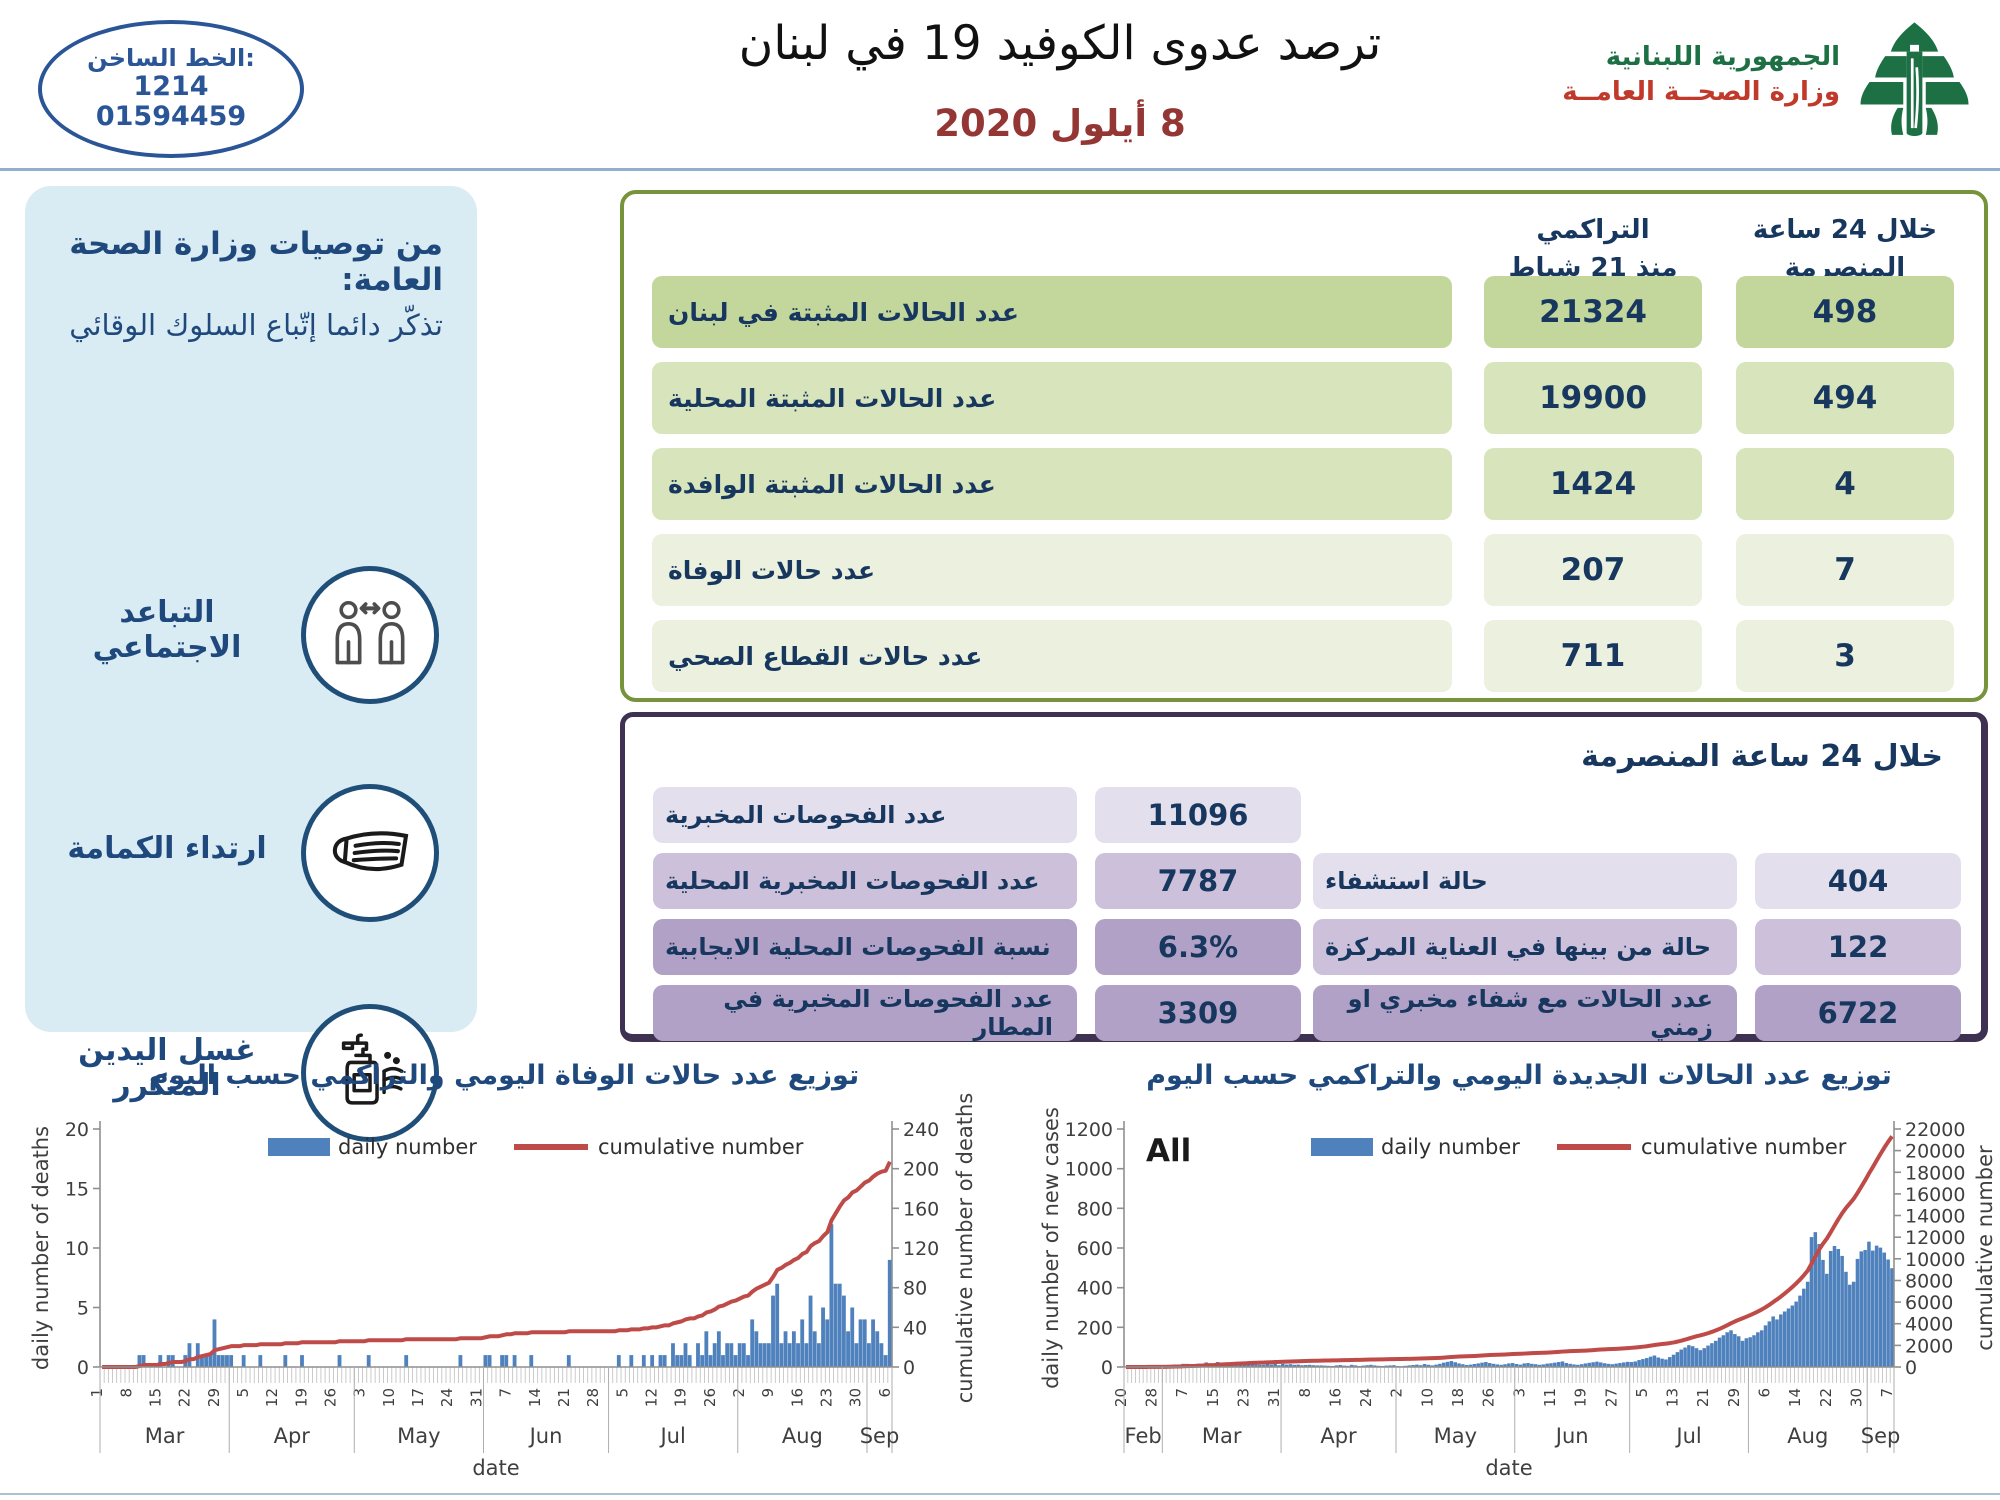  What do you see at coordinates (407, 1147) in the screenshot?
I see `daily-number-legend-label: daily number` at bounding box center [407, 1147].